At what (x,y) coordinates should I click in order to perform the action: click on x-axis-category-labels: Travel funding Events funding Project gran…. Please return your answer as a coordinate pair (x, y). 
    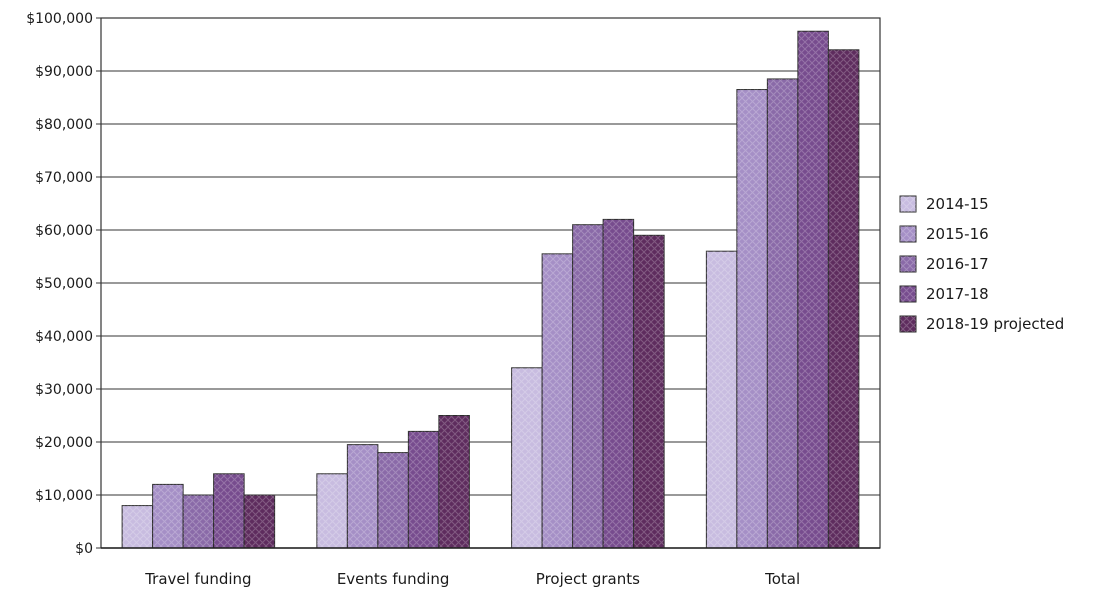
    Looking at the image, I should click on (472, 579).